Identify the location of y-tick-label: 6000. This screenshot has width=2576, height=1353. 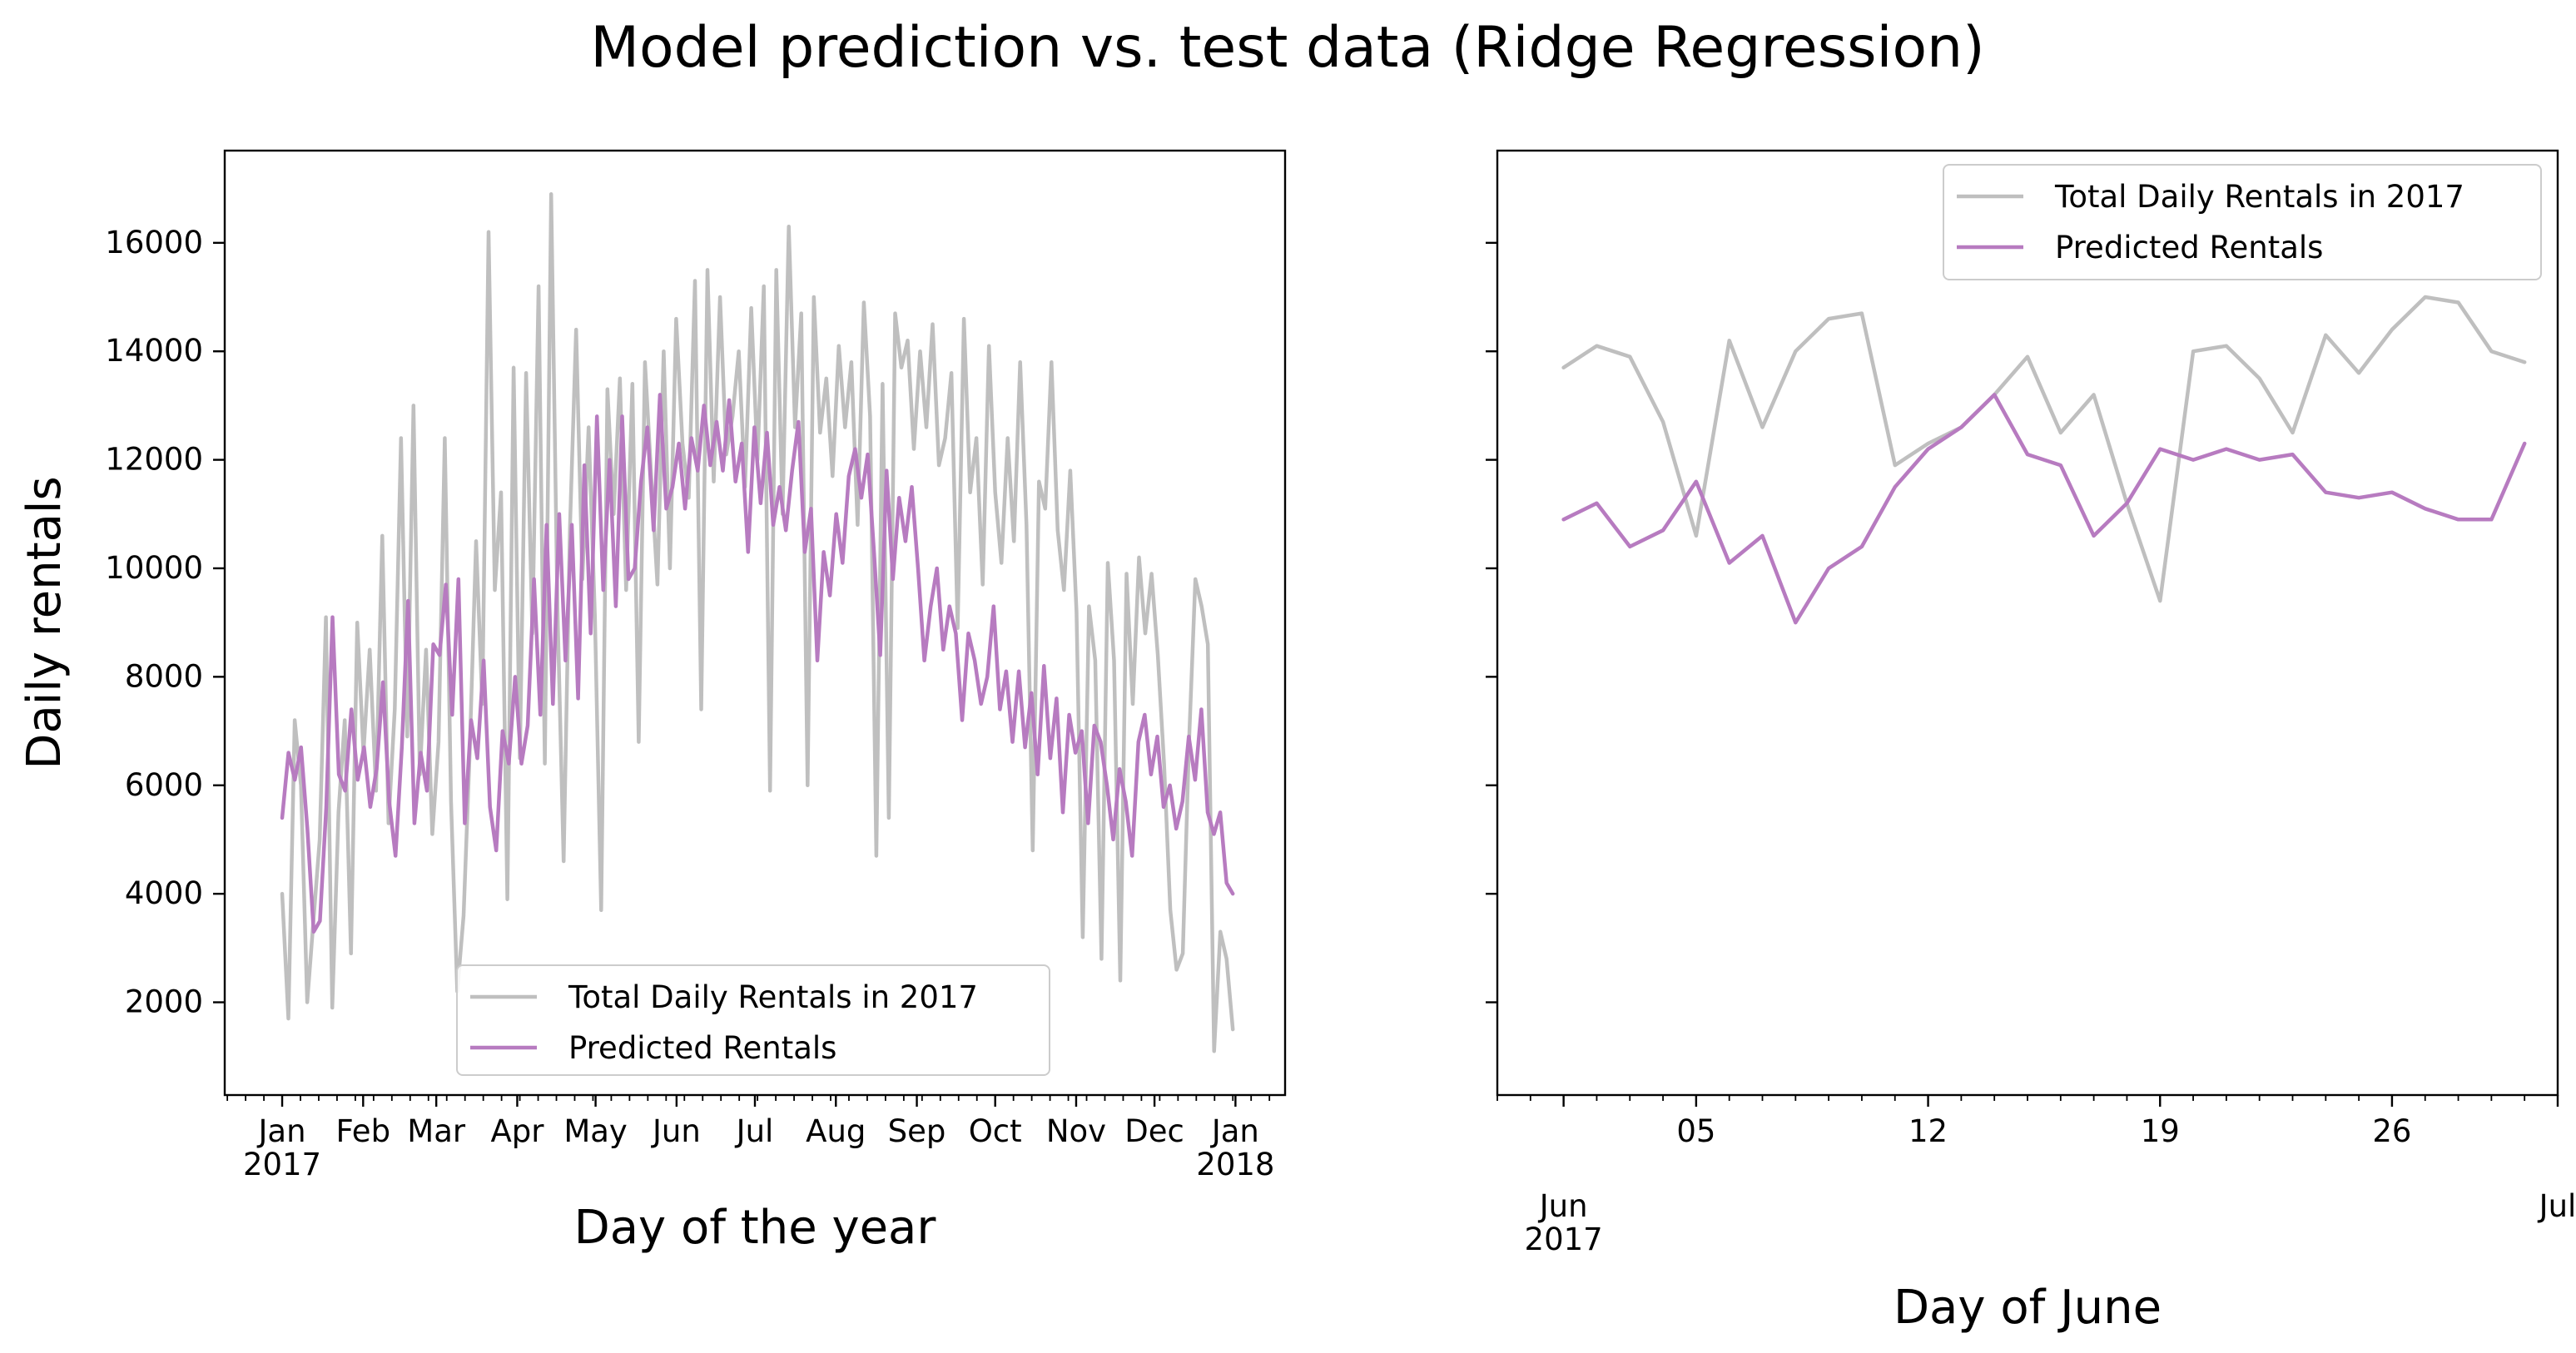
(164, 785).